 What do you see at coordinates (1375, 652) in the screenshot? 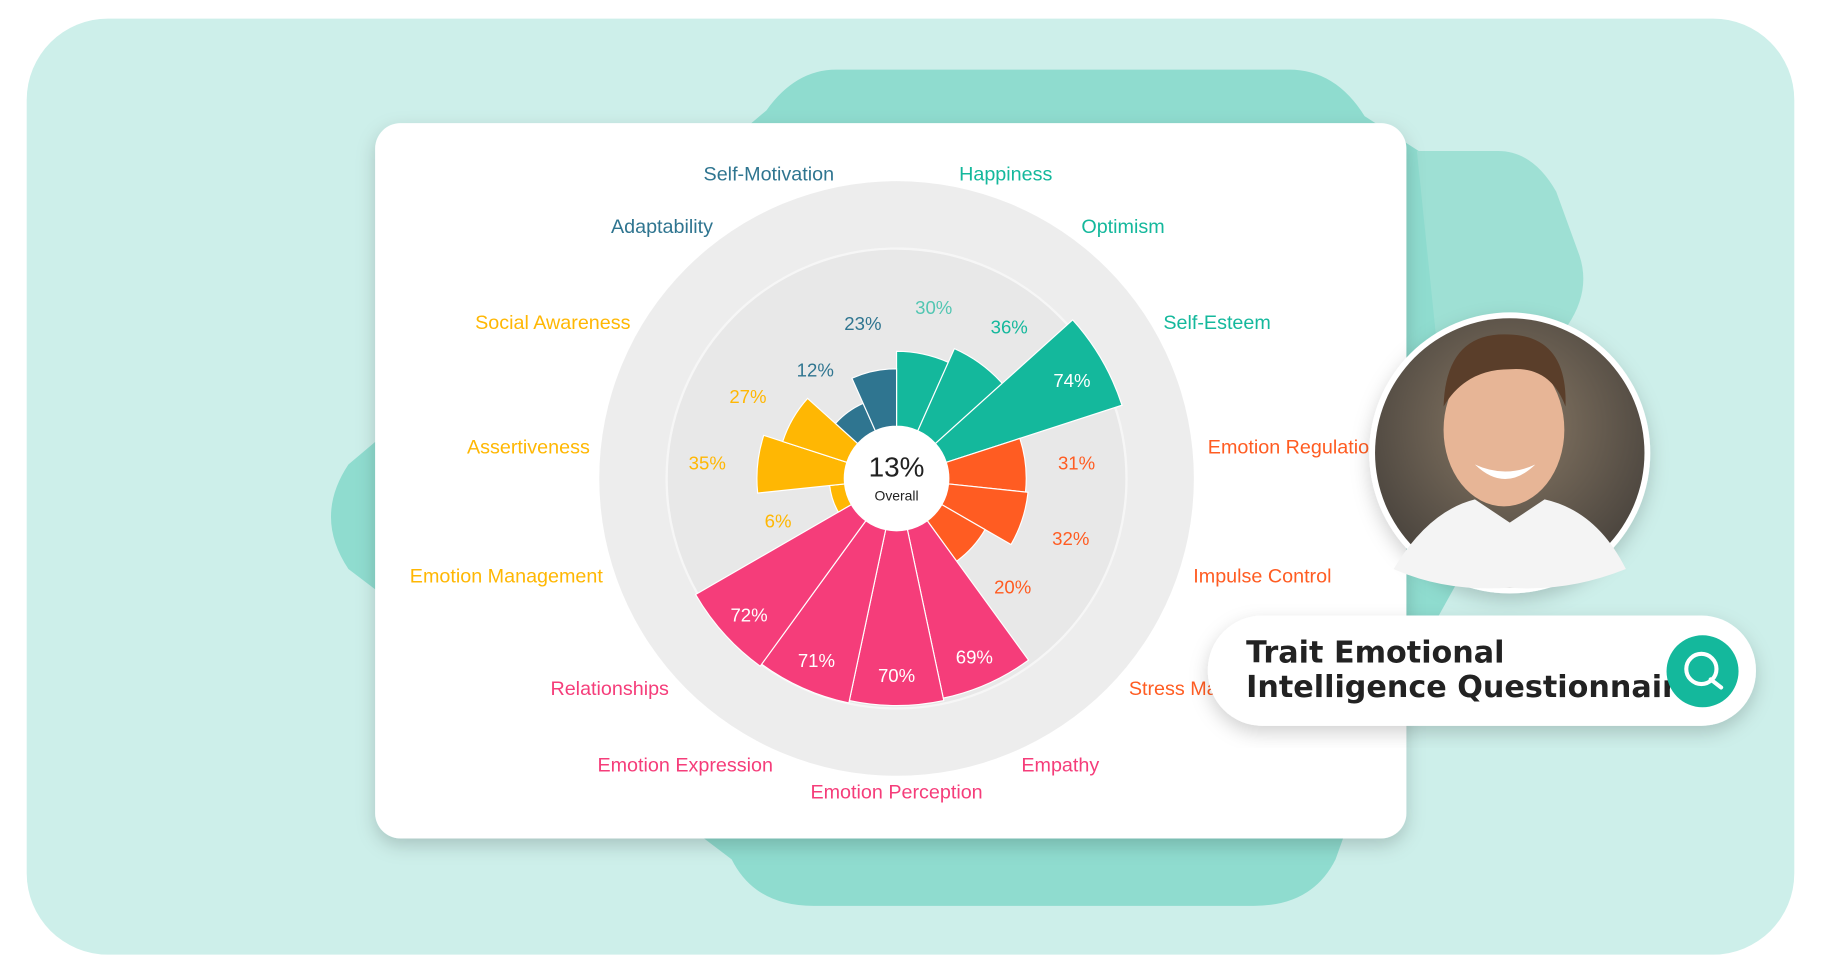
I see `badge-title: Trait Emotional` at bounding box center [1375, 652].